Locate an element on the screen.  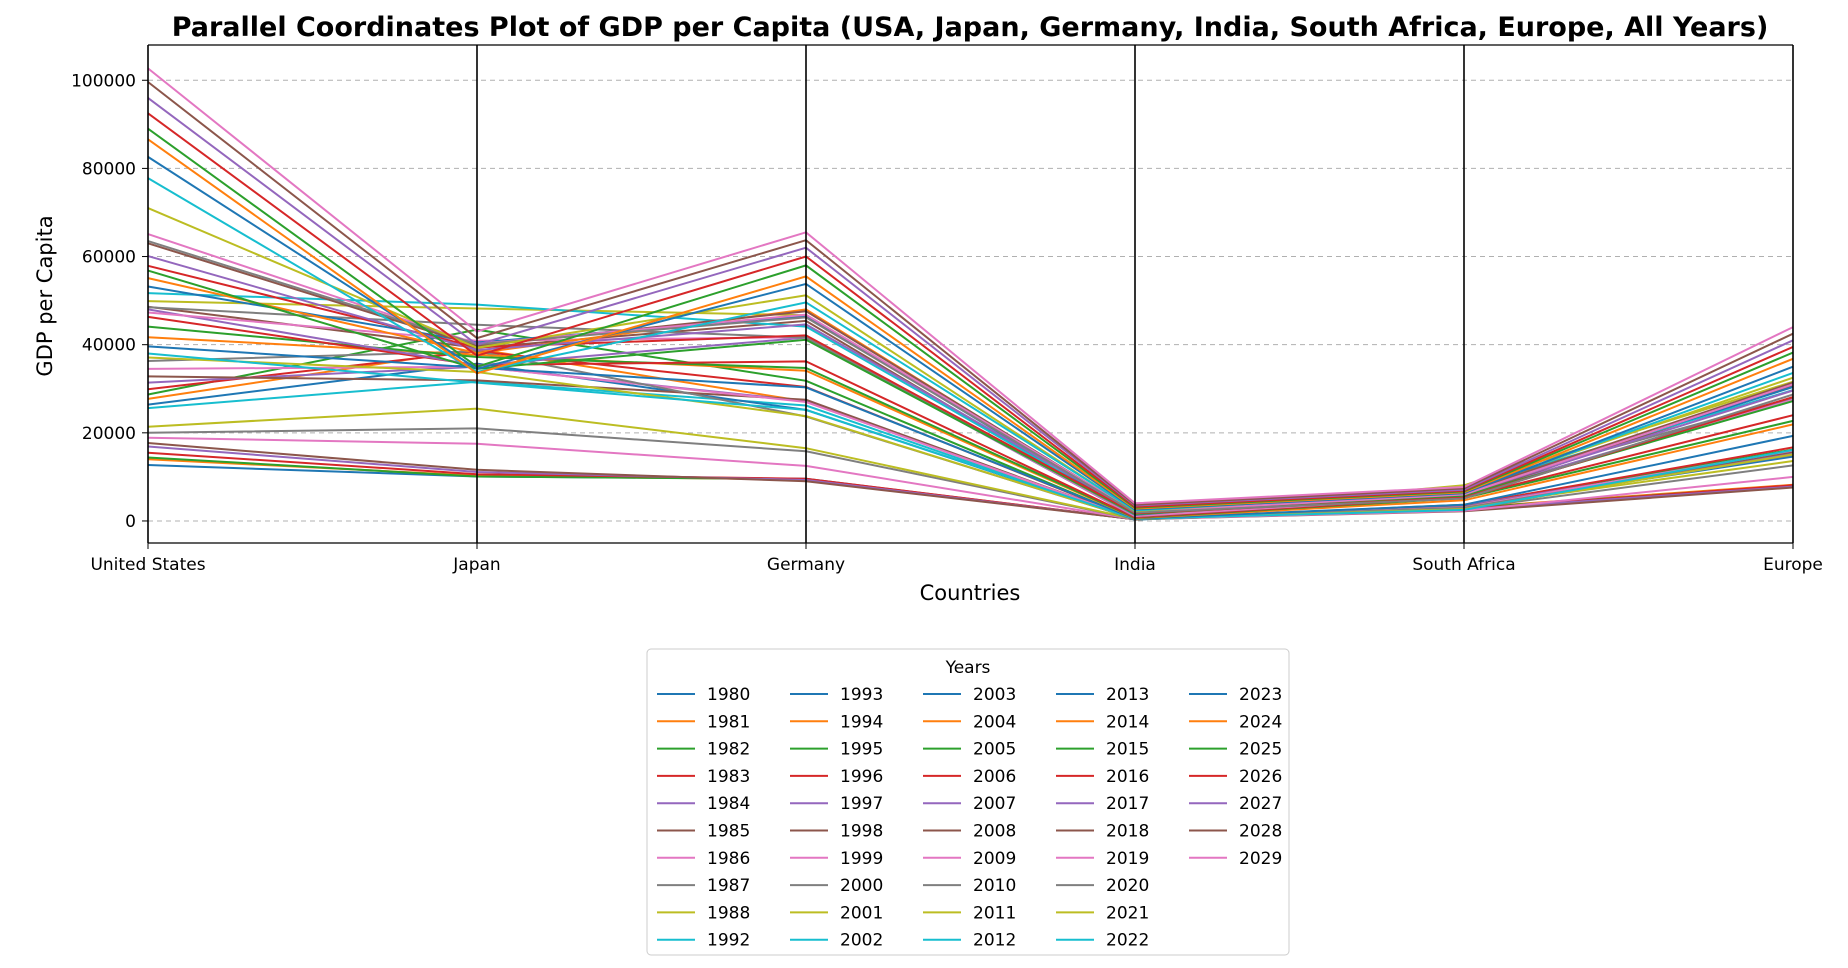
legend-title: Years is located at coordinates (968, 668).